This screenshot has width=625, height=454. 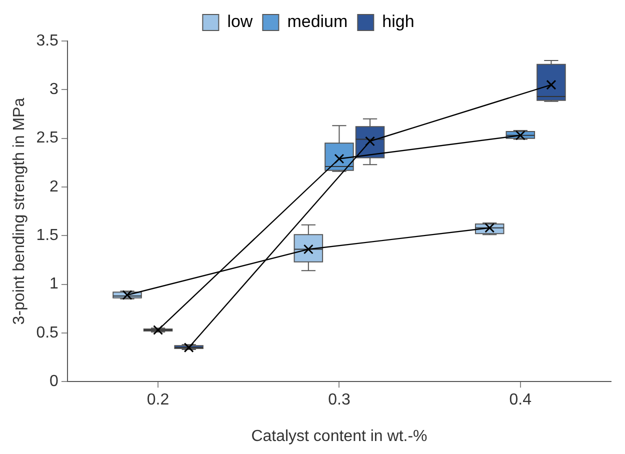 I want to click on y-tick-label: 1, so click(x=54, y=284).